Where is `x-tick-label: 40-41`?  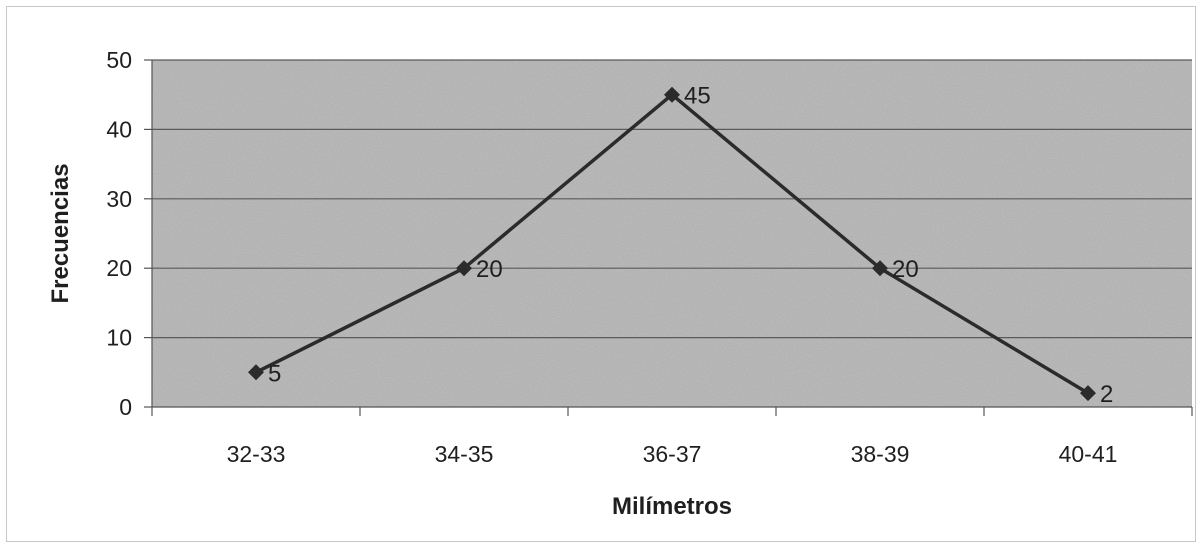
x-tick-label: 40-41 is located at coordinates (1088, 454).